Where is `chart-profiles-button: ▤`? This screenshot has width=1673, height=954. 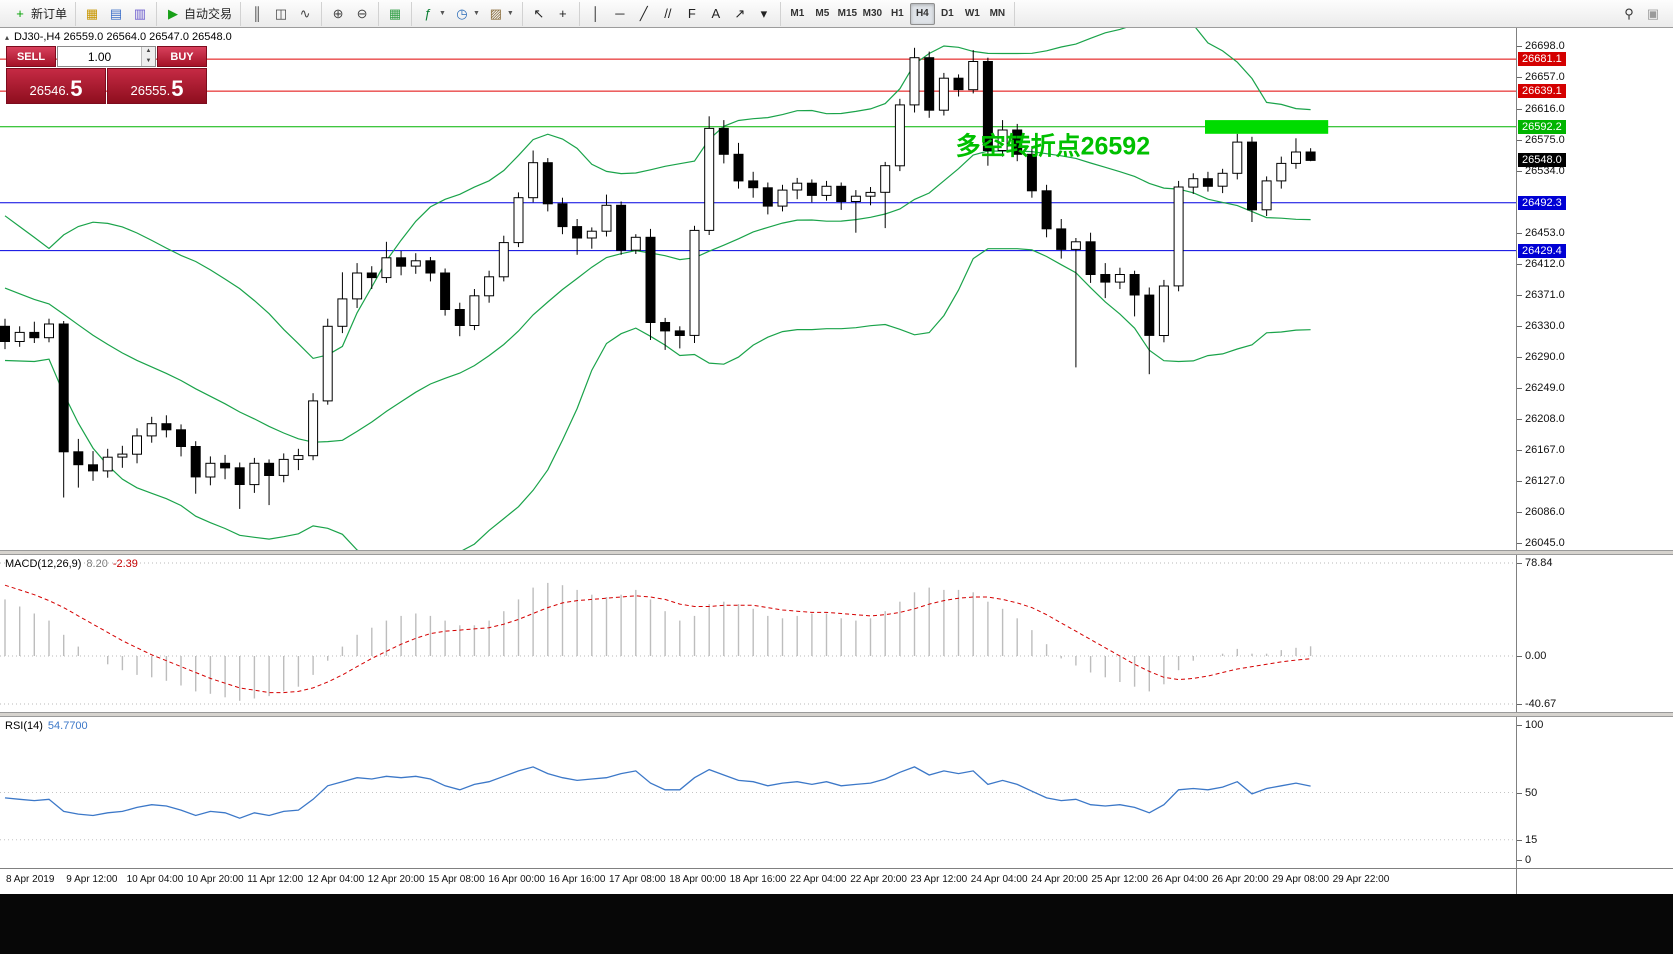 chart-profiles-button: ▤ is located at coordinates (116, 14).